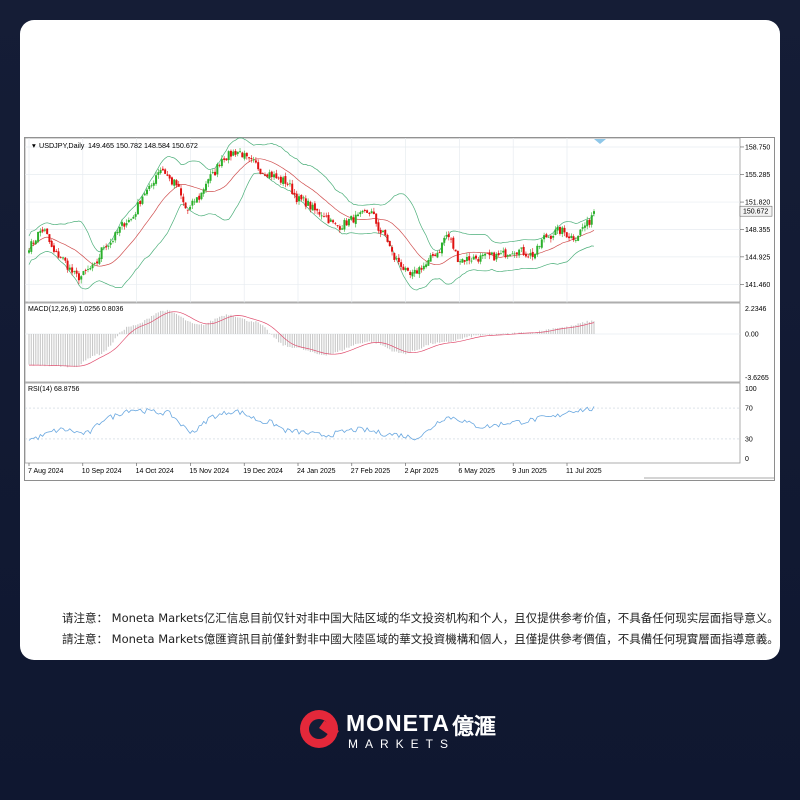  I want to click on rsi-tick-label: 70, so click(749, 409).